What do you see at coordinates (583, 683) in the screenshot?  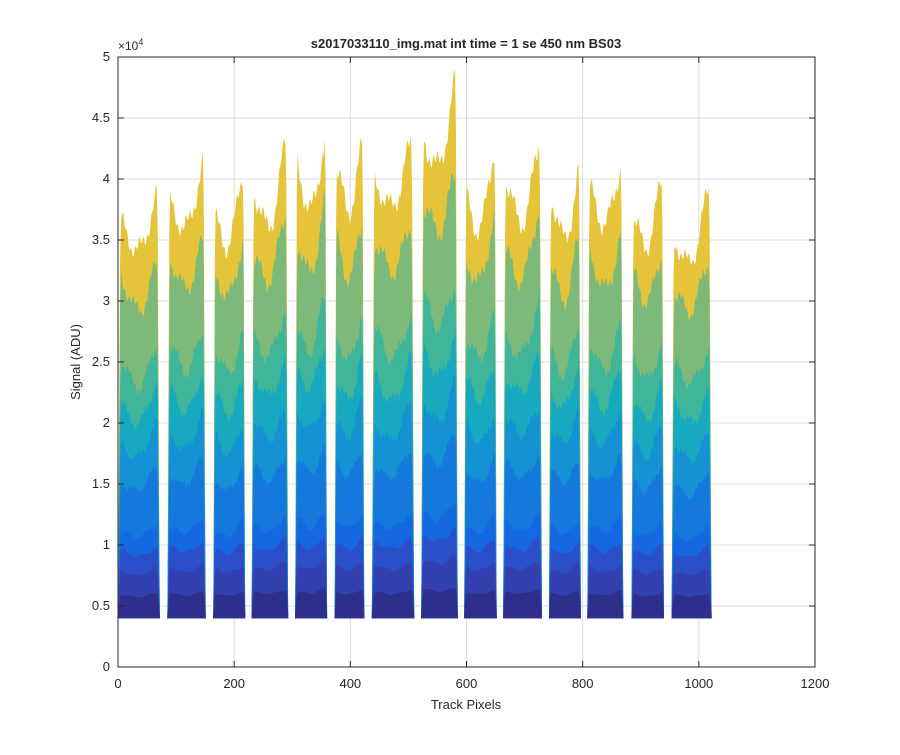 I see `x-tick-label: 800` at bounding box center [583, 683].